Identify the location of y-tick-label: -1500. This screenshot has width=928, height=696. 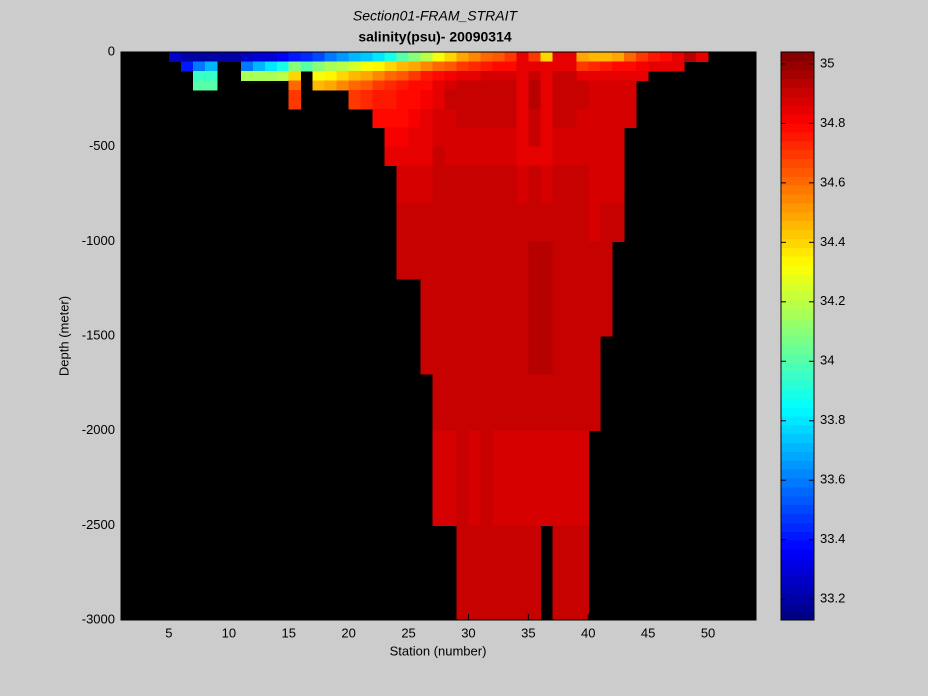
(98, 334).